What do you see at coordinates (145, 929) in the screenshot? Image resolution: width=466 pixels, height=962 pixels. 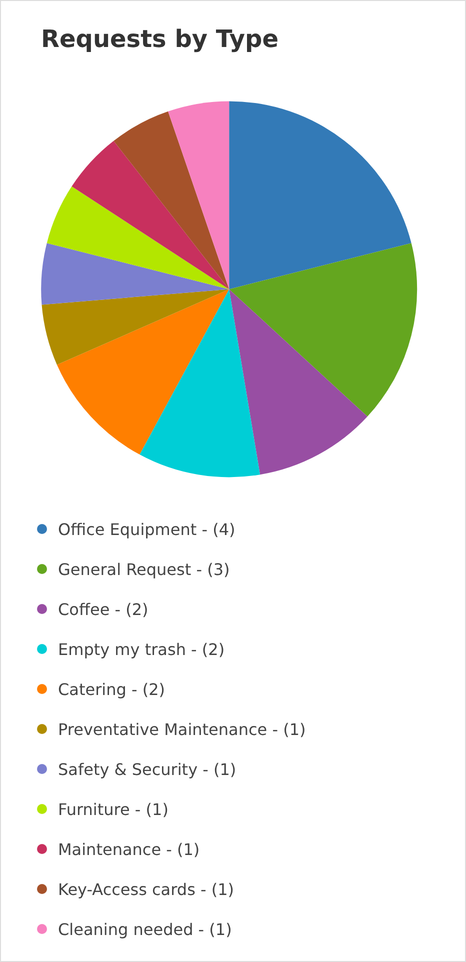 I see `legend-label: Cleaning needed - (1)` at bounding box center [145, 929].